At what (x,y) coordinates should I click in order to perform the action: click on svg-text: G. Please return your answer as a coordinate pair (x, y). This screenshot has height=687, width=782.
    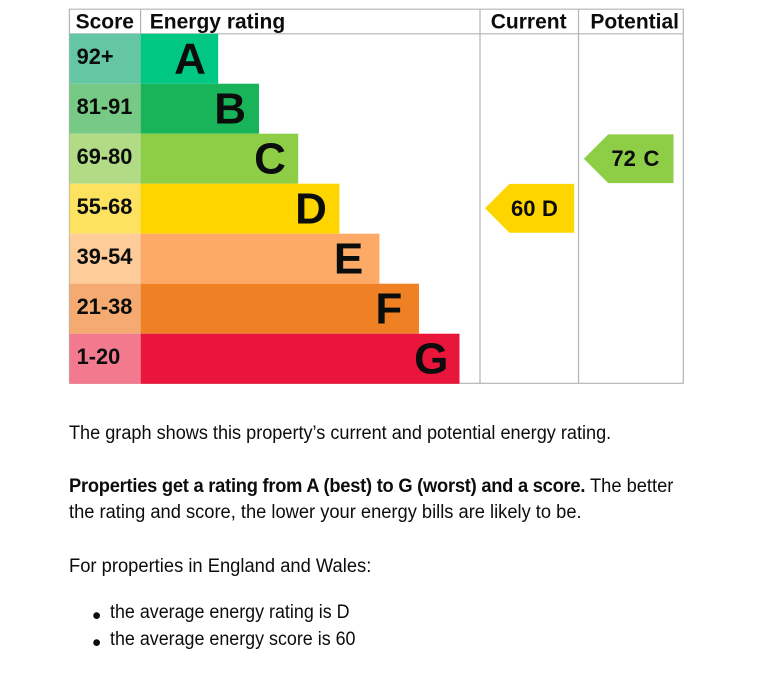
    Looking at the image, I should click on (431, 359).